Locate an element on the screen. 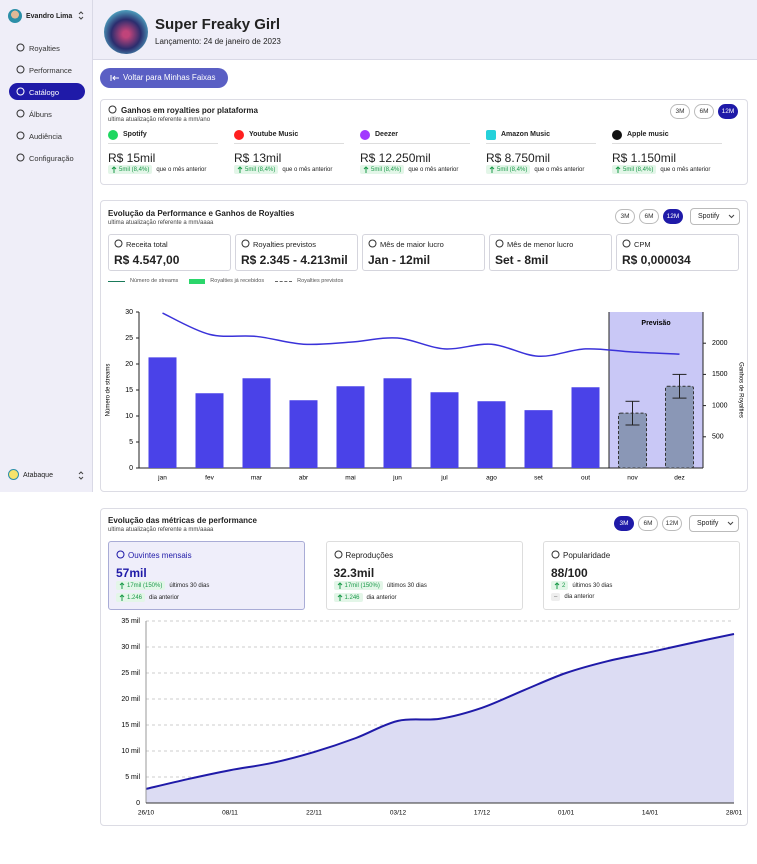 Image resolution: width=757 pixels, height=864 pixels. platform-name: Deezer is located at coordinates (386, 134).